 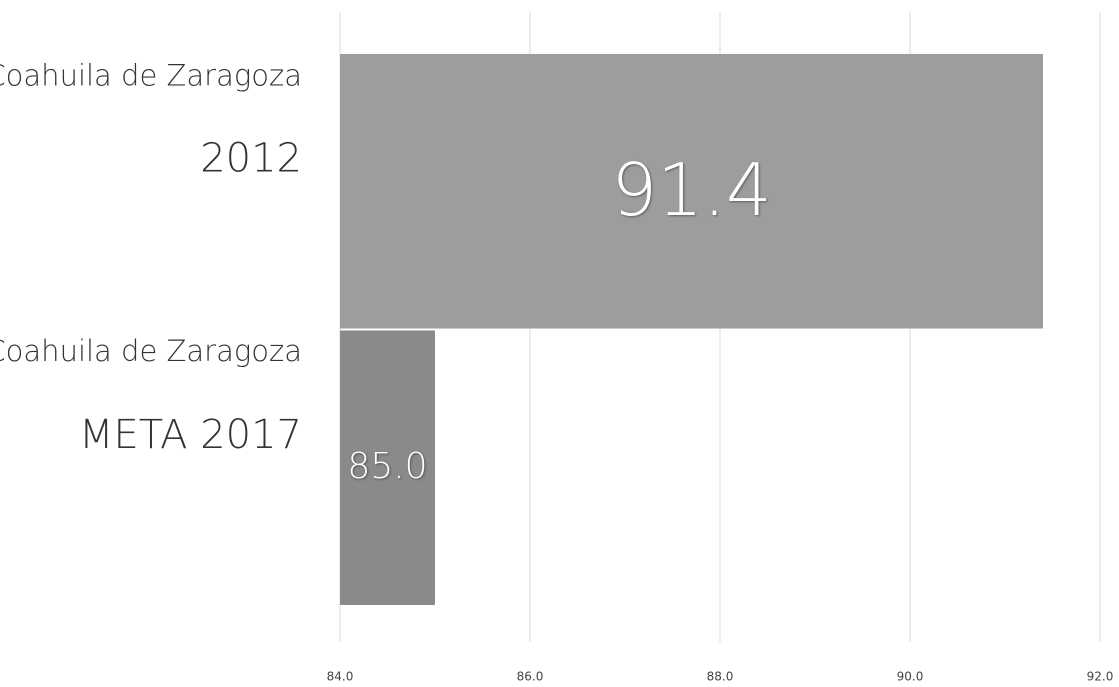 I want to click on data-label: 85.0, so click(x=387, y=466).